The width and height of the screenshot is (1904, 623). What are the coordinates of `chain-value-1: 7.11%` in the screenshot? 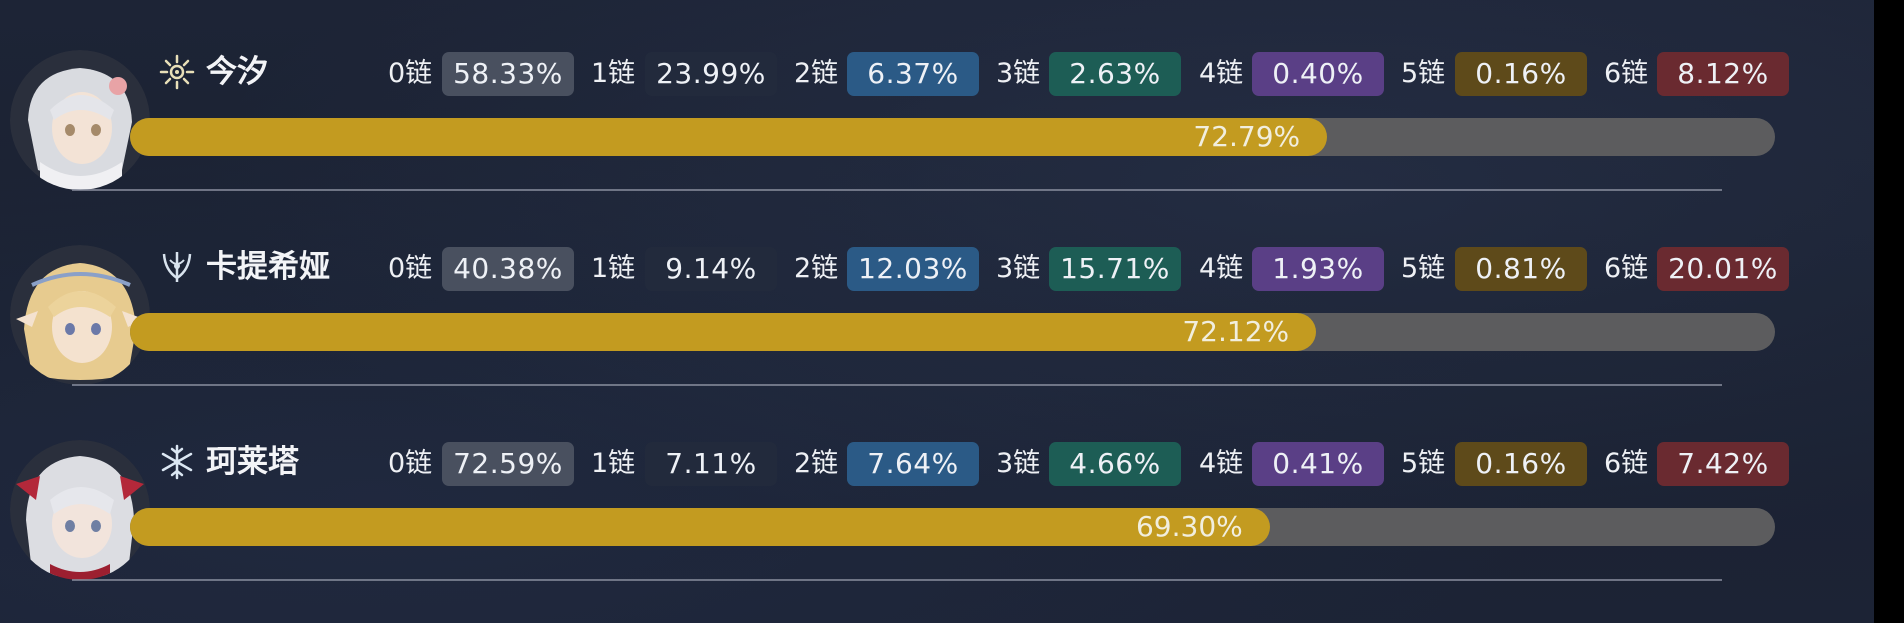 It's located at (711, 464).